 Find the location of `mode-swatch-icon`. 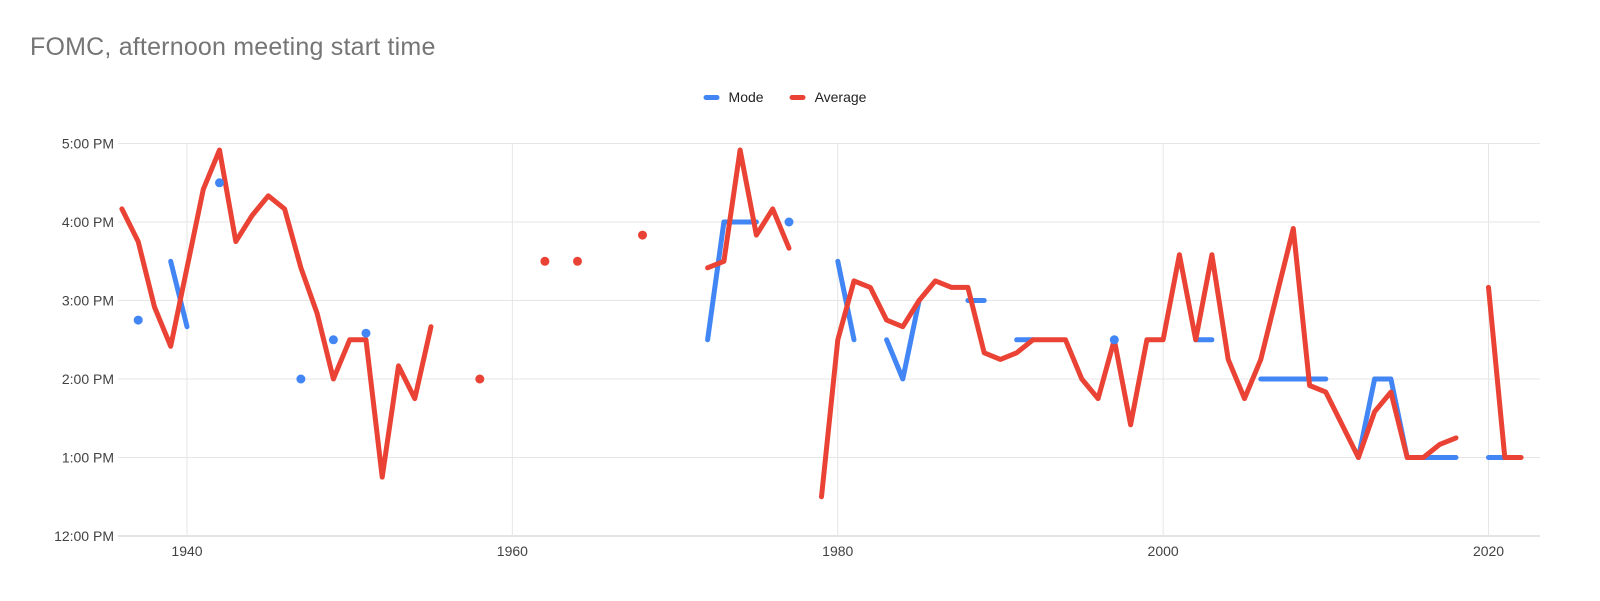

mode-swatch-icon is located at coordinates (711, 97).